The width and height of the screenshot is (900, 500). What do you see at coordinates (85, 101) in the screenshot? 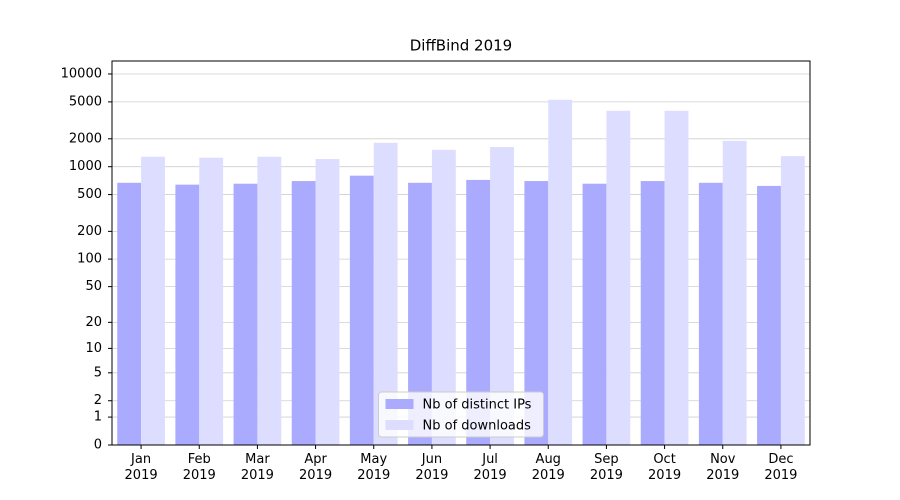
I see `y-tick-label: 5000` at bounding box center [85, 101].